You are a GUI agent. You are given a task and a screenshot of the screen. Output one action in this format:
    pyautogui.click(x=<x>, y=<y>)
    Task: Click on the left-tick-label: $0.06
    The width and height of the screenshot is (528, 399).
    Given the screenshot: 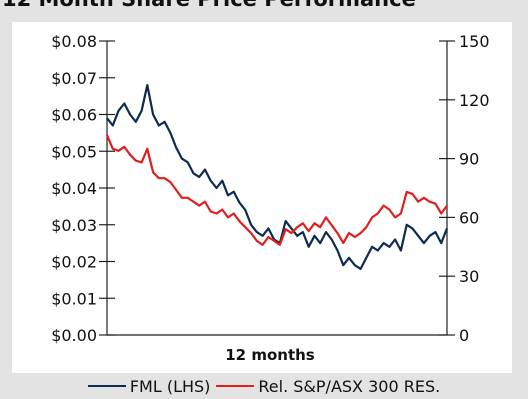 What is the action you would take?
    pyautogui.click(x=74, y=115)
    